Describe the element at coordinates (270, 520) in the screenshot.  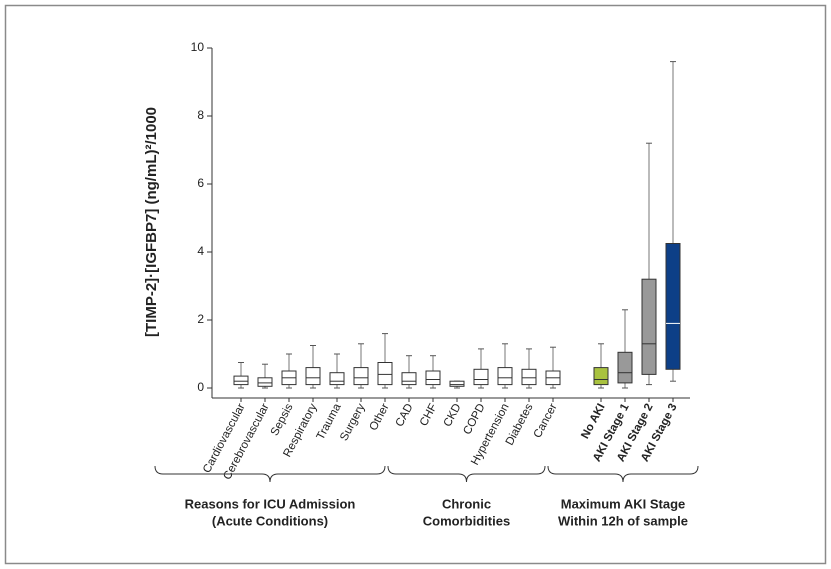
I see `group-label: (Acute Conditions)` at that location.